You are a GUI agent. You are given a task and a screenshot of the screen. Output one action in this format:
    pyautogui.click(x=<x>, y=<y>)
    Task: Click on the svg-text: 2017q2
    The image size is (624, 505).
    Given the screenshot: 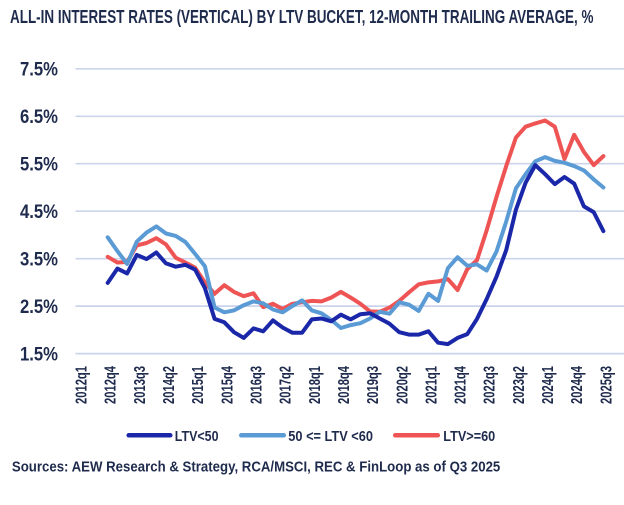 What is the action you would take?
    pyautogui.click(x=286, y=385)
    